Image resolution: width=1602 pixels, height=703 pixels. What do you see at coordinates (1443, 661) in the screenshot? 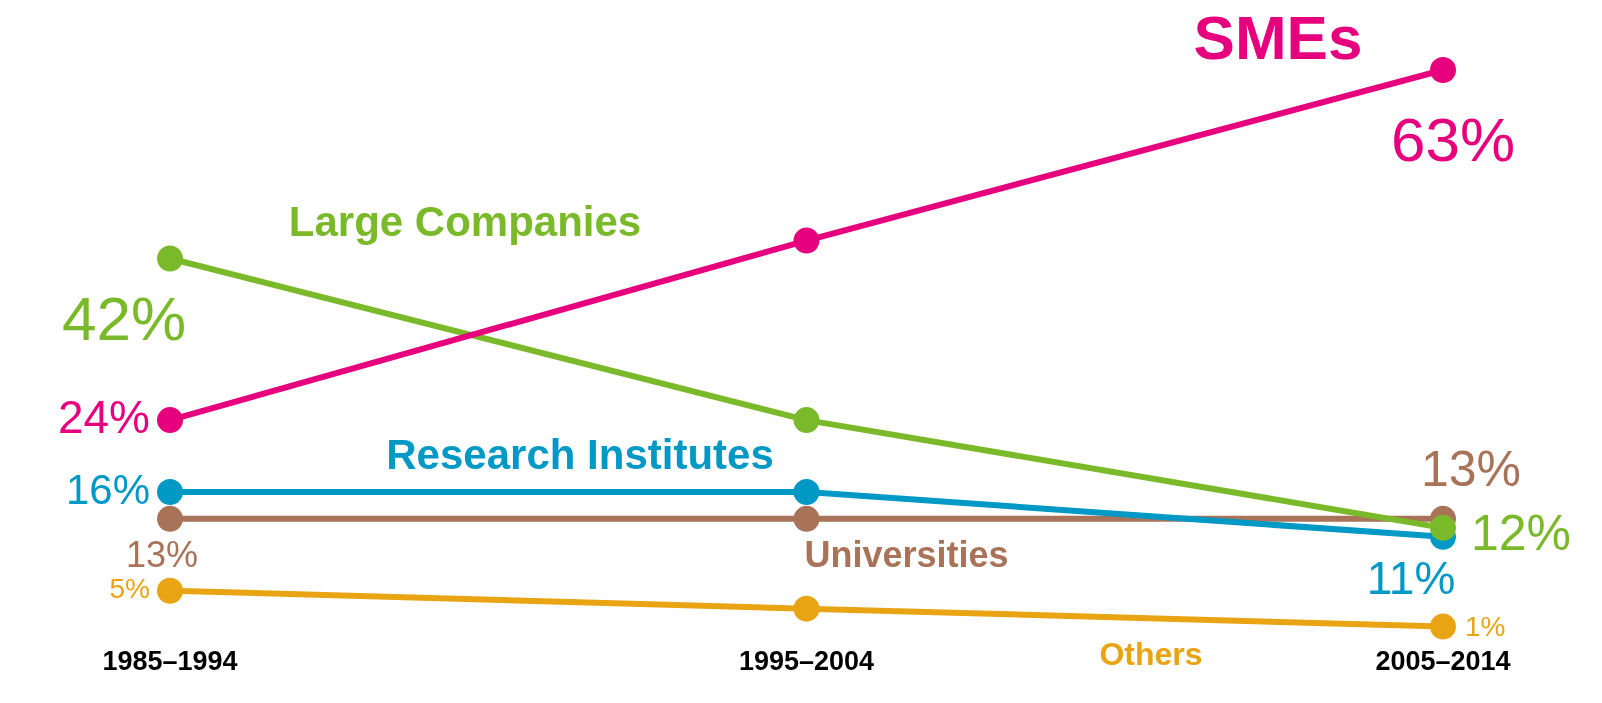
I see `x-tick-label: 2005–2014` at bounding box center [1443, 661].